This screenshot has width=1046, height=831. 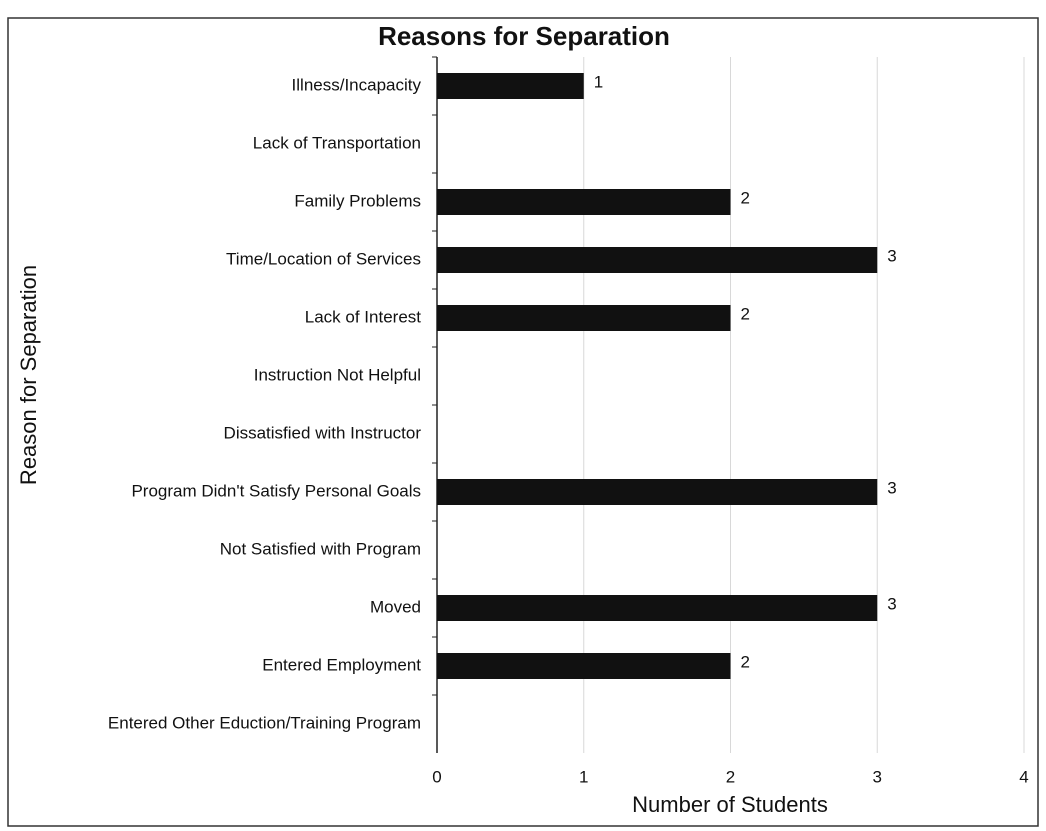 I want to click on y-tick-label: Lack of Interest, so click(x=363, y=316).